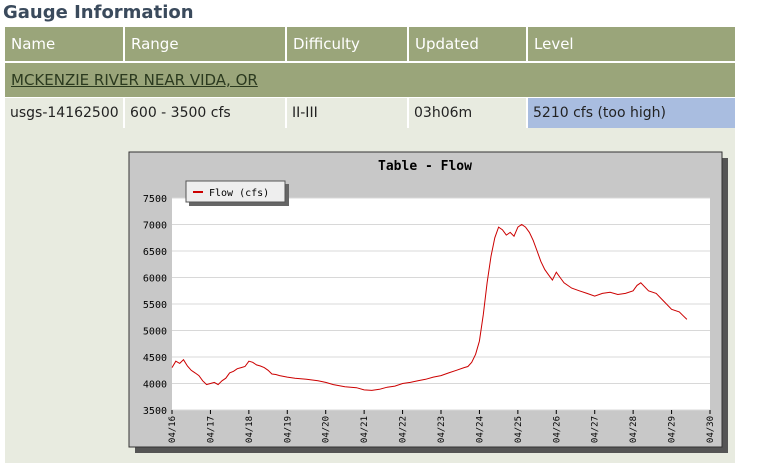 The image size is (758, 467). I want to click on x-tick-label: 04/26, so click(557, 429).